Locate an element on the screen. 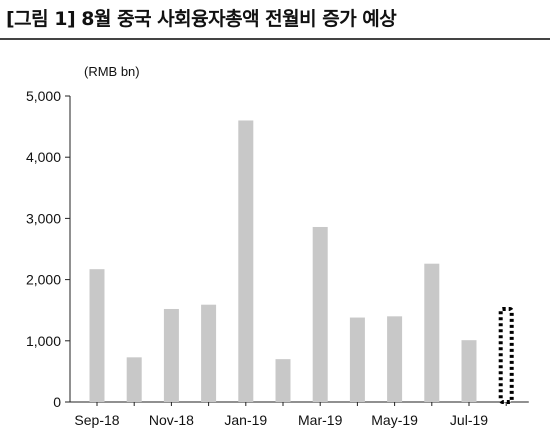  y-unit-label: (RMB bn) is located at coordinates (112, 71).